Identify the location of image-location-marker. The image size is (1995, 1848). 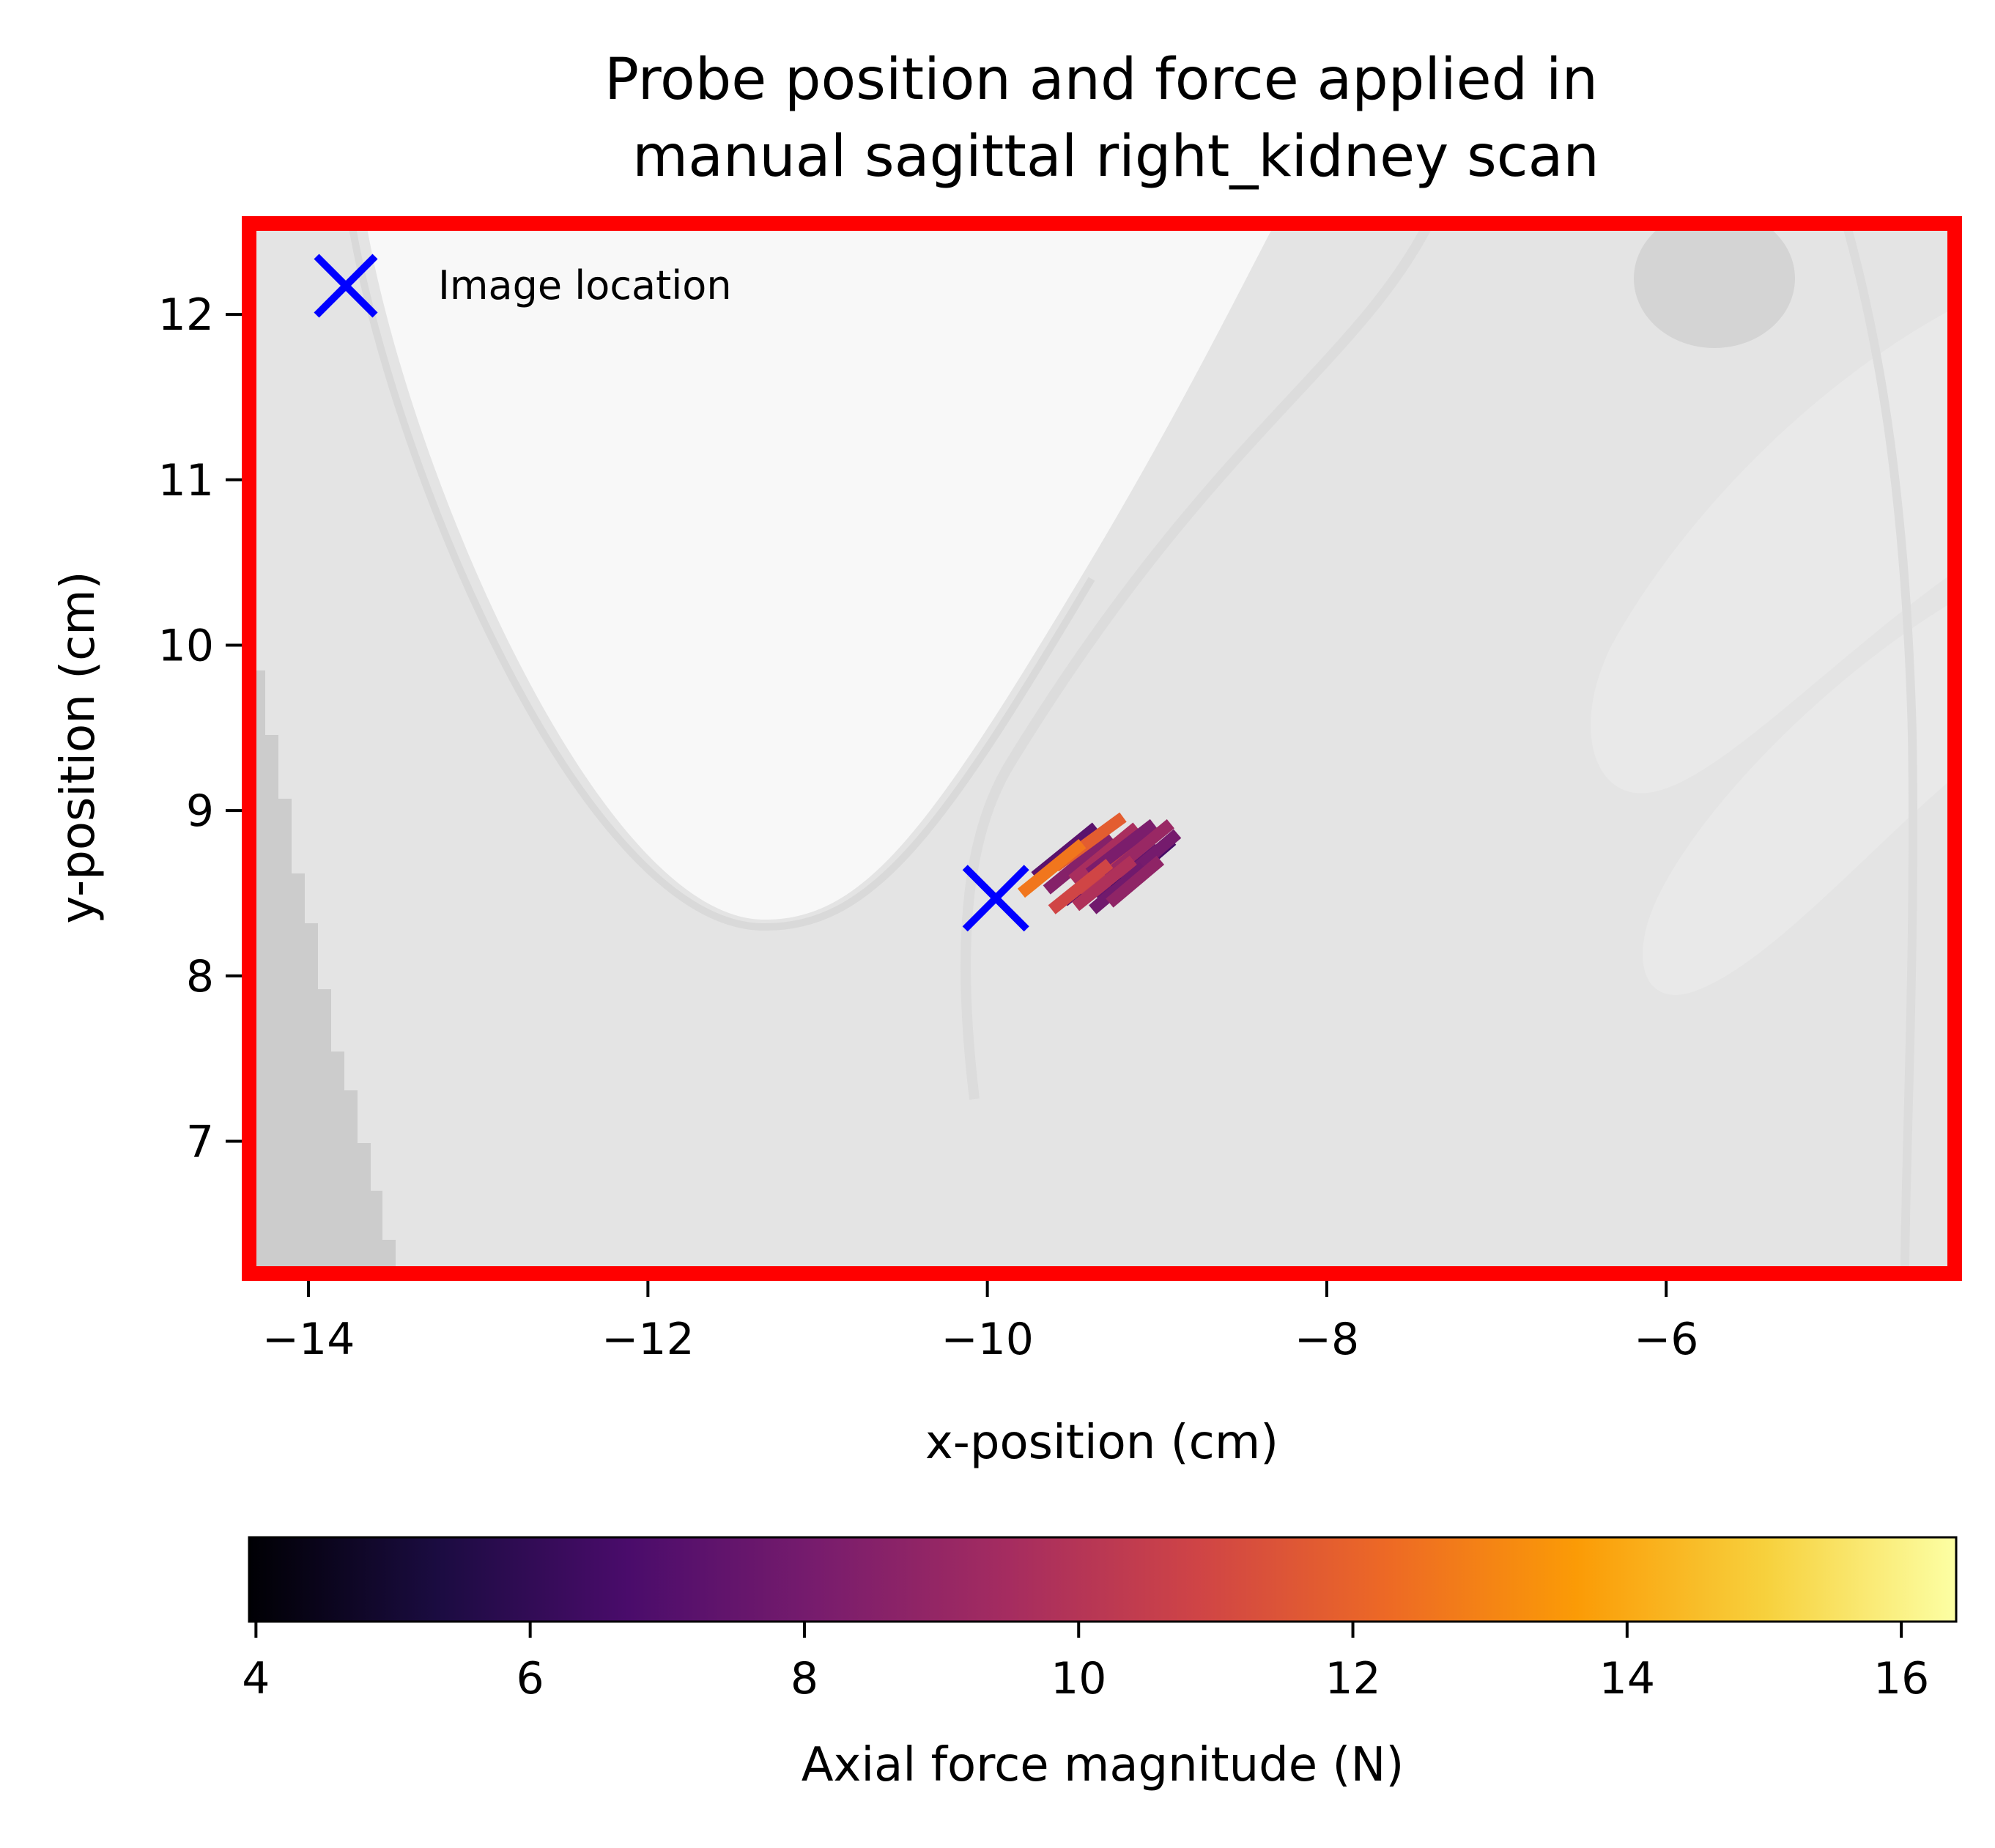
(995, 898).